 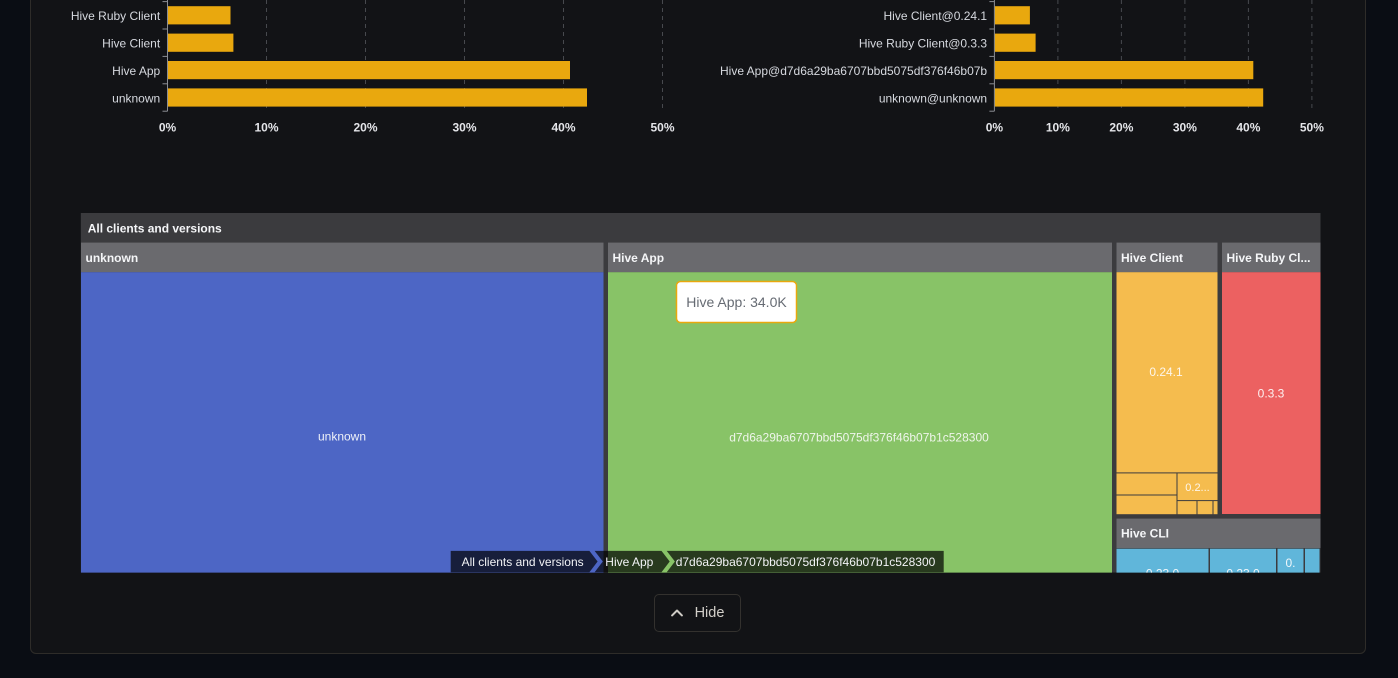 I want to click on svg-text: unknown@unknown, so click(x=933, y=98).